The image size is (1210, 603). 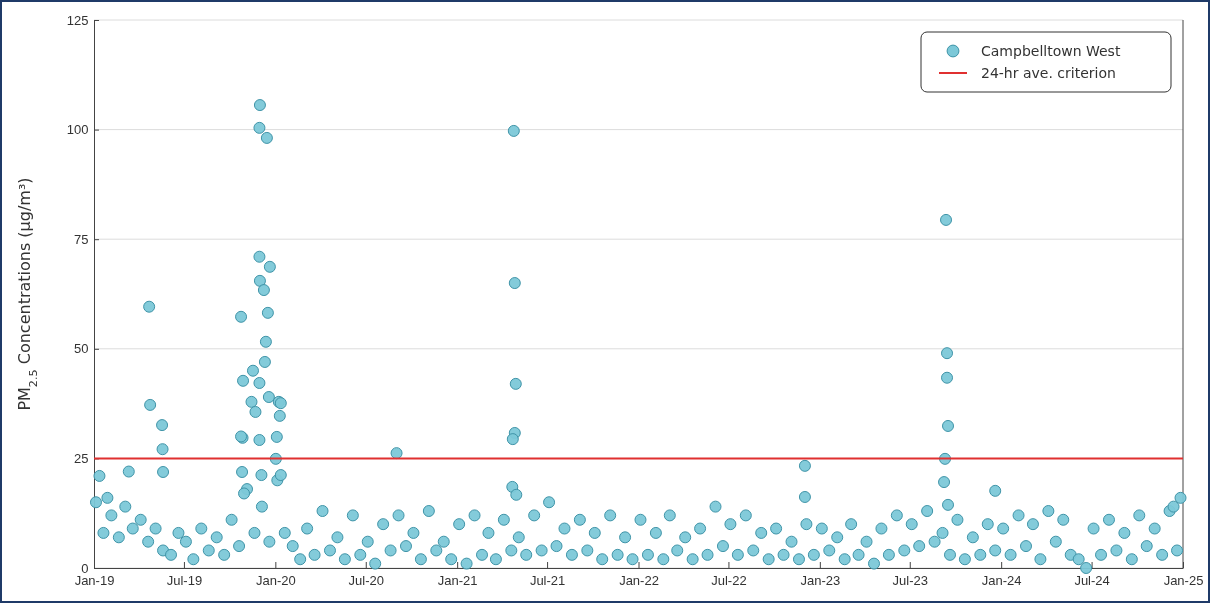 I want to click on y-tick-label: 25, so click(x=81, y=459).